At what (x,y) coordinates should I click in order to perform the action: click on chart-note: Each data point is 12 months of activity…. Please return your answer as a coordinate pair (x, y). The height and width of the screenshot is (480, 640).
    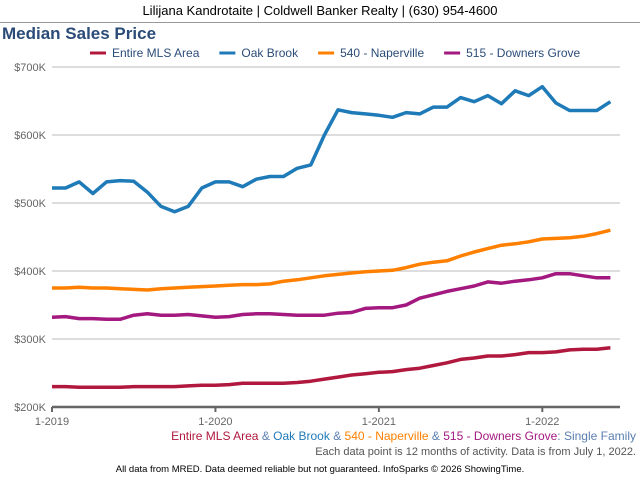
    Looking at the image, I should click on (475, 452).